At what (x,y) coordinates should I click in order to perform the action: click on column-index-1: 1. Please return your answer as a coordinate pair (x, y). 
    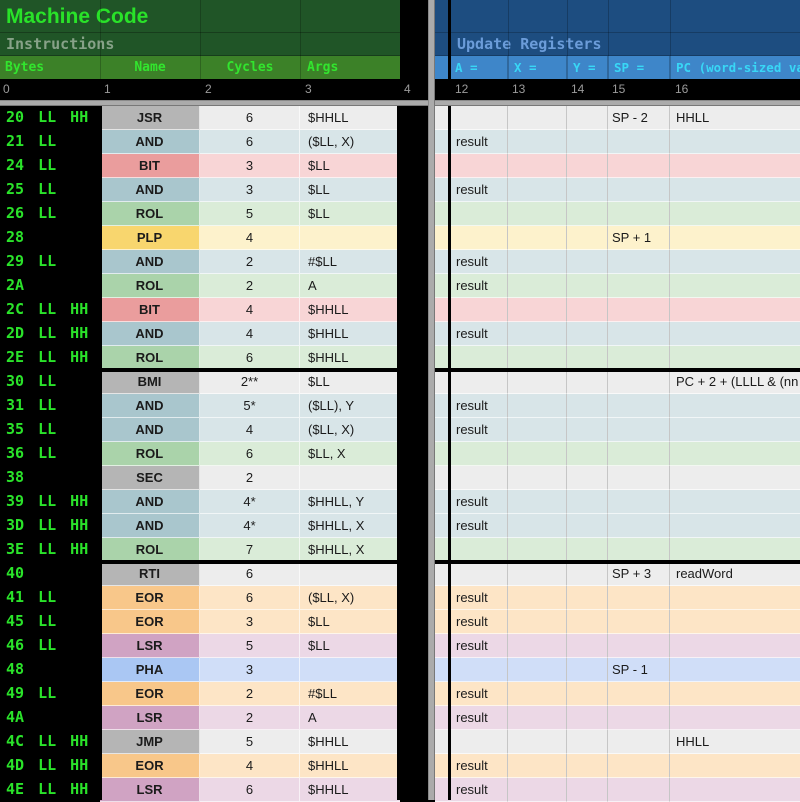
    Looking at the image, I should click on (107, 89).